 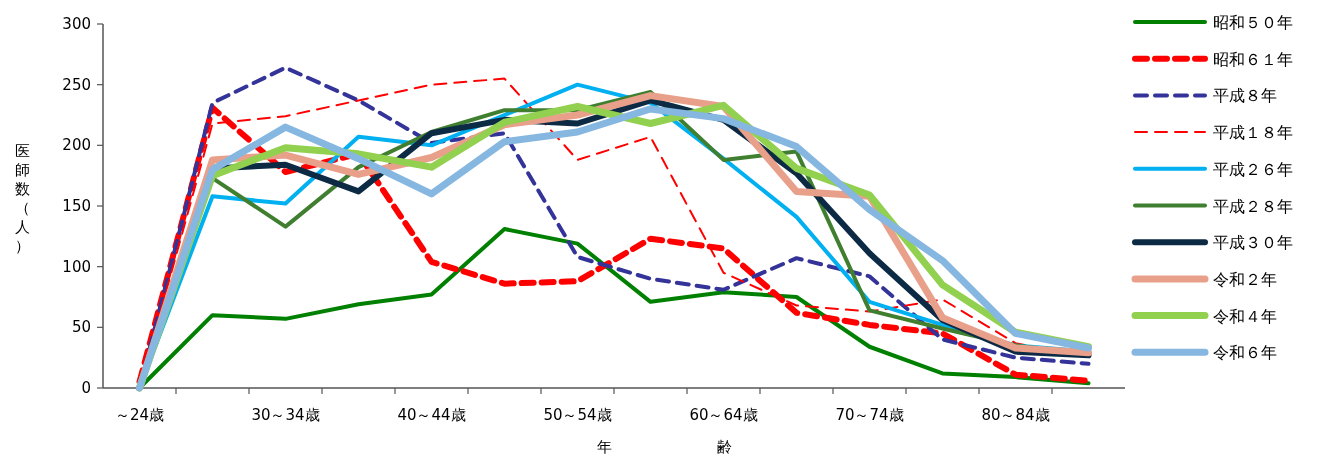 I want to click on y-tick-label: 300, so click(x=76, y=24).